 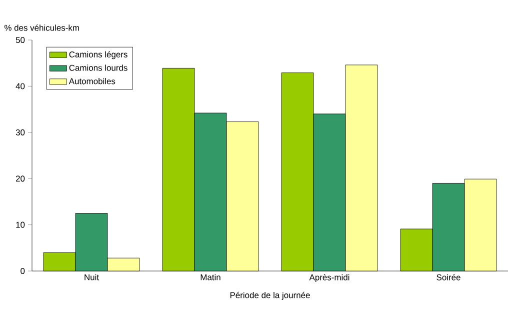 I want to click on y-axis-title: % des véhicules-km, so click(x=41, y=27).